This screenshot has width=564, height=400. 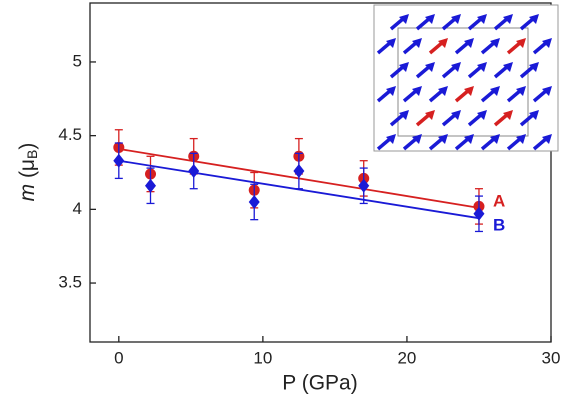 I want to click on x-tick-label: 0, so click(x=118, y=357).